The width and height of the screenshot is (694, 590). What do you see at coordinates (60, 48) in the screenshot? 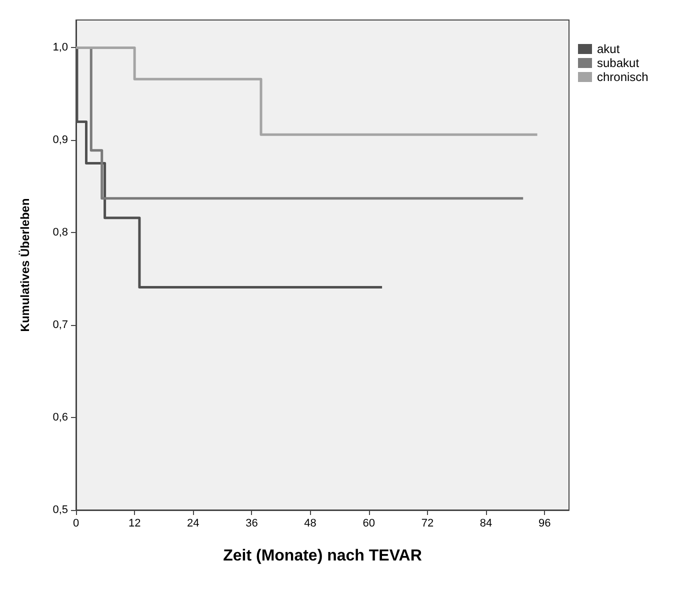
I see `y-tick-label: 1,0` at bounding box center [60, 48].